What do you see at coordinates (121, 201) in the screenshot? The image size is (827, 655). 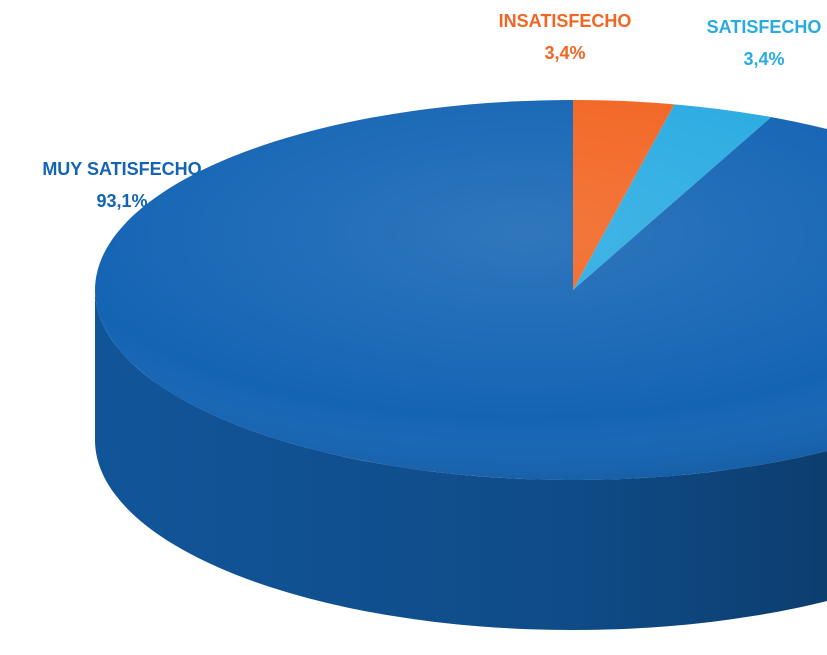 I see `slice-value-label: 93,1%` at bounding box center [121, 201].